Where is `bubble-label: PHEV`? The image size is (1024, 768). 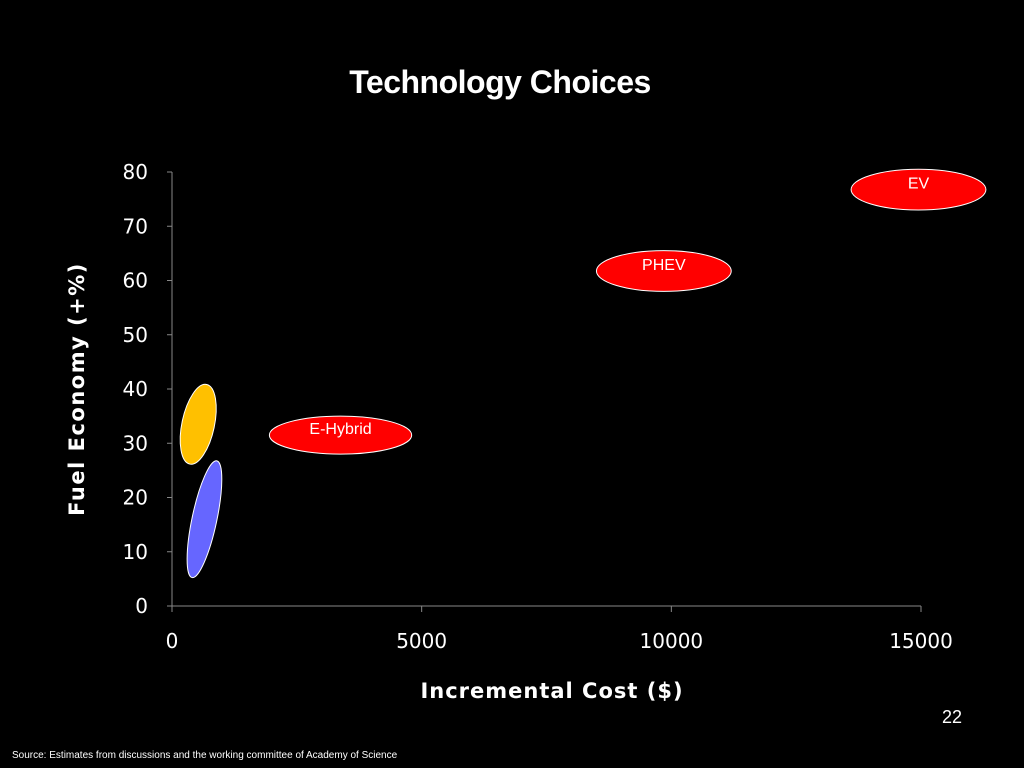
bubble-label: PHEV is located at coordinates (664, 265).